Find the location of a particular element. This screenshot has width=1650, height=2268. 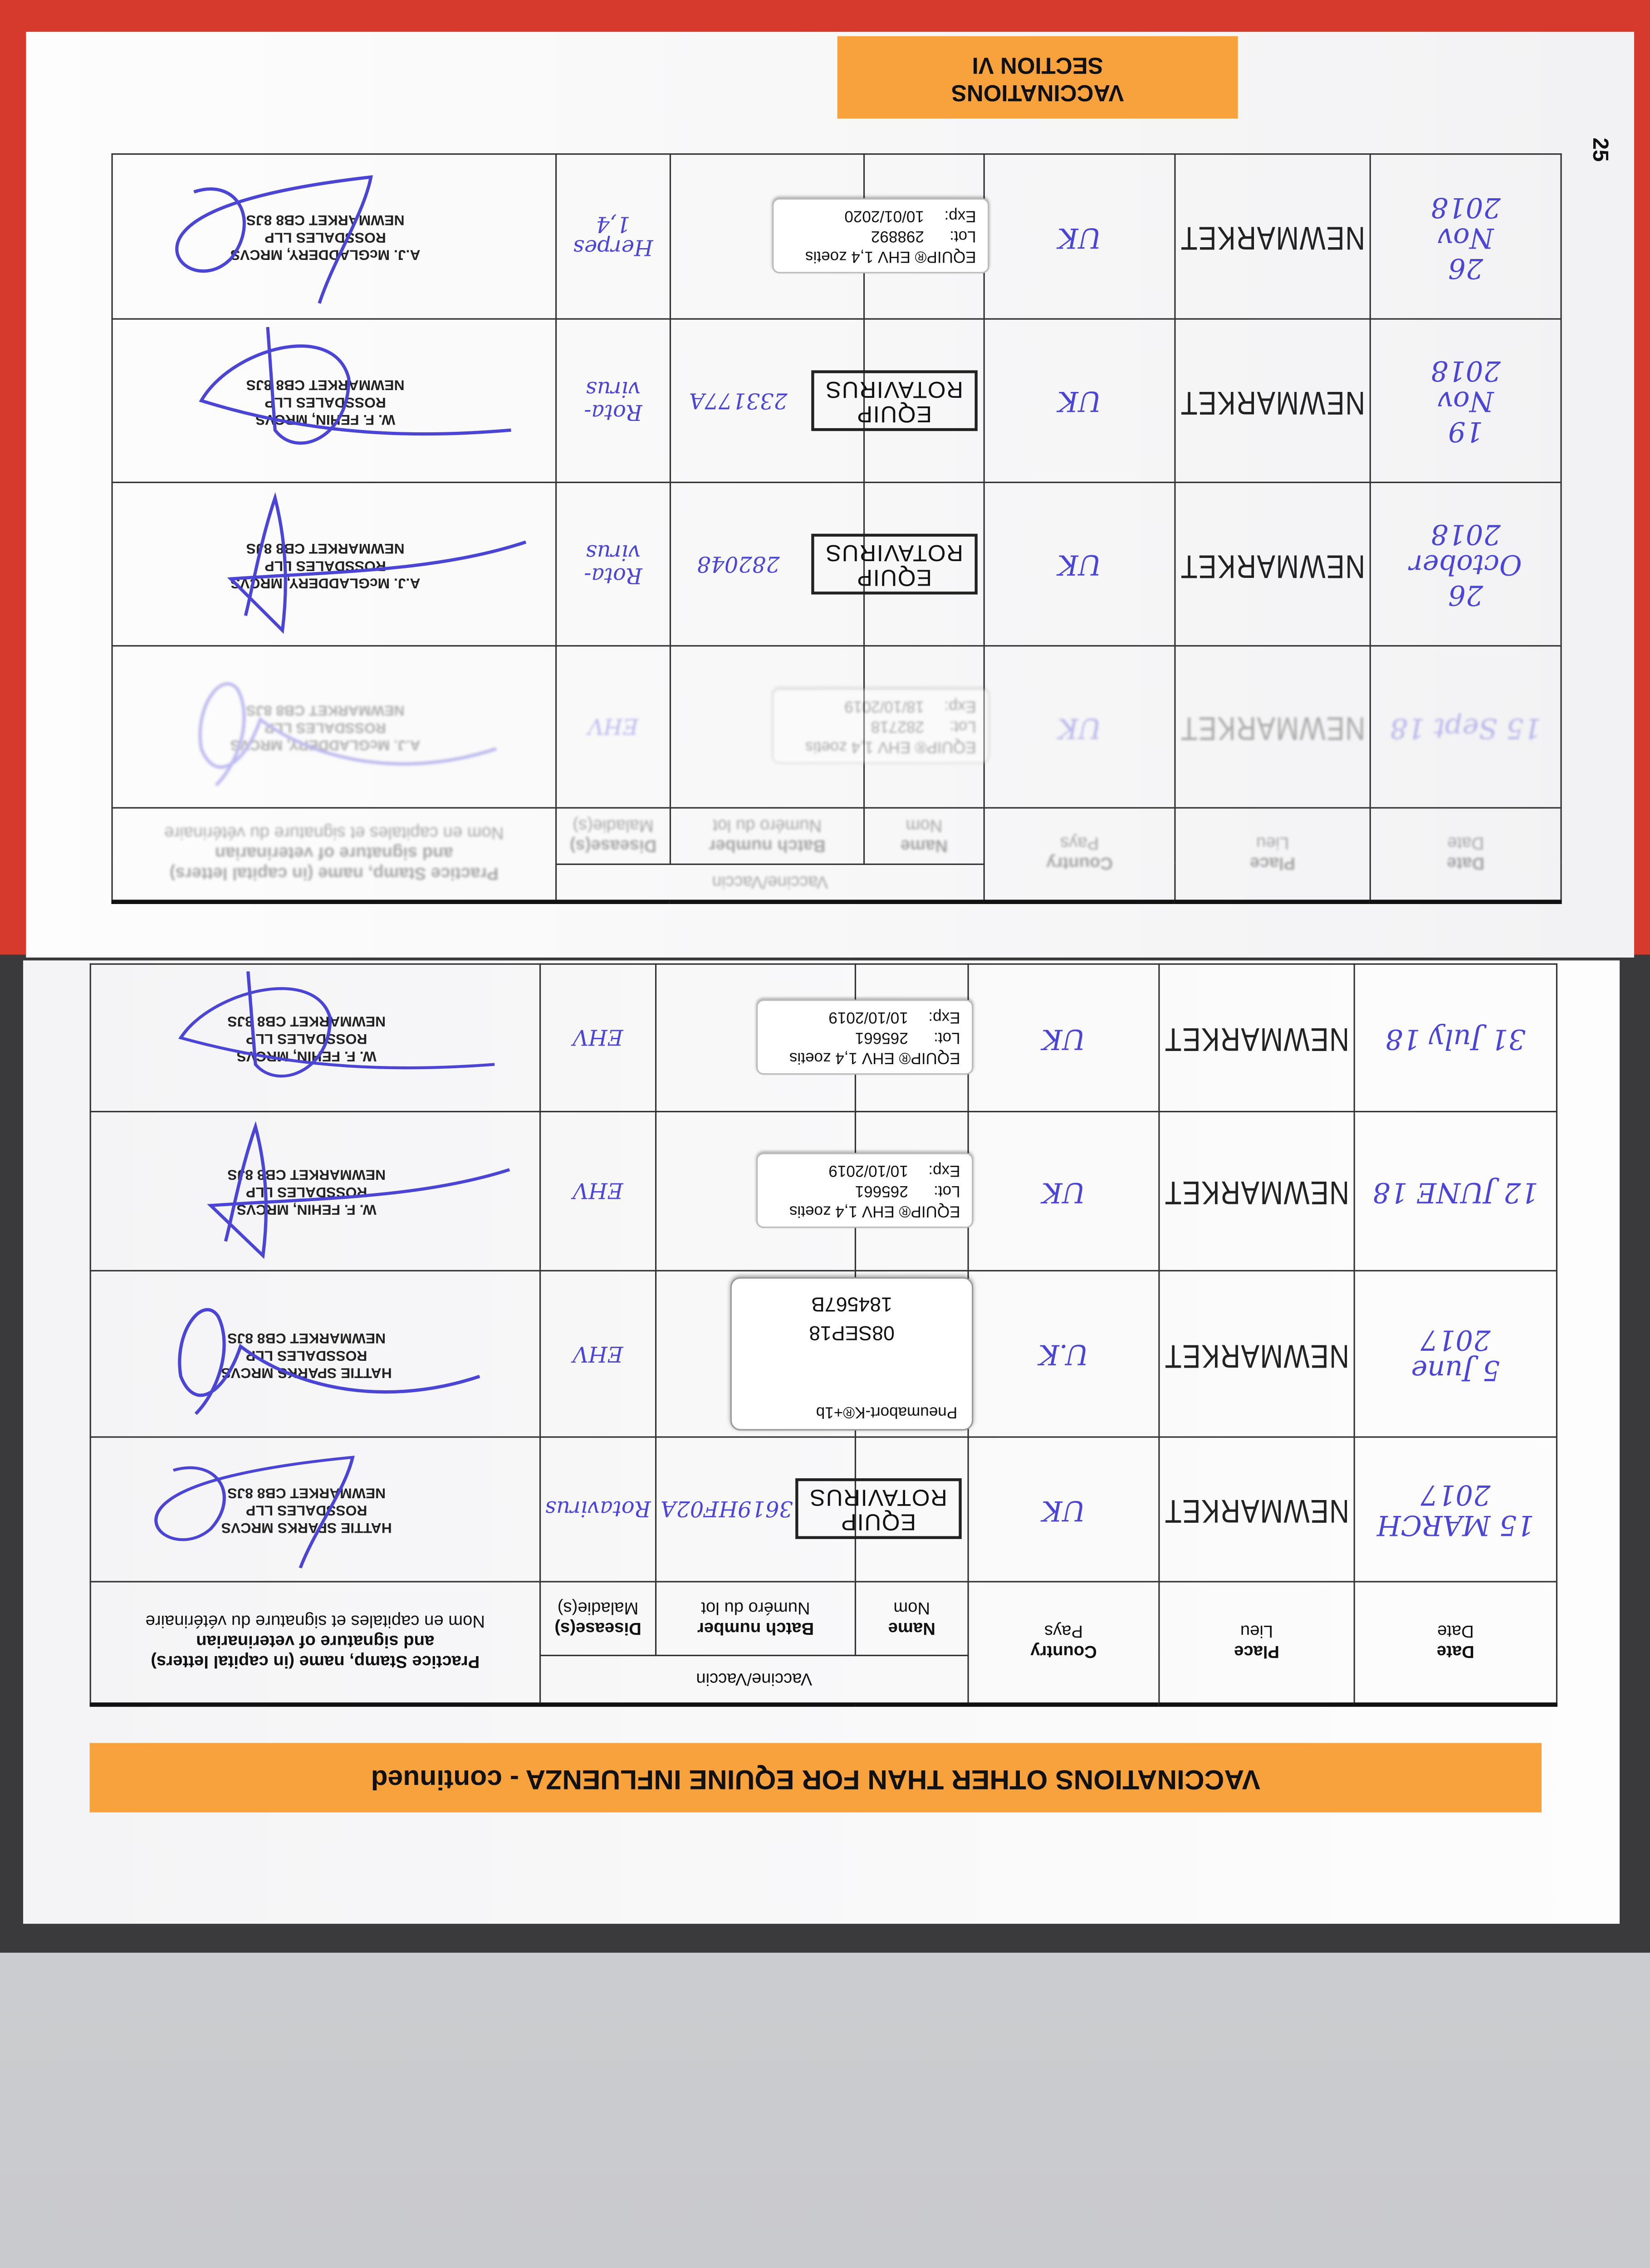

sticker-field: Exp: 10/10/2019 is located at coordinates (864, 1018).